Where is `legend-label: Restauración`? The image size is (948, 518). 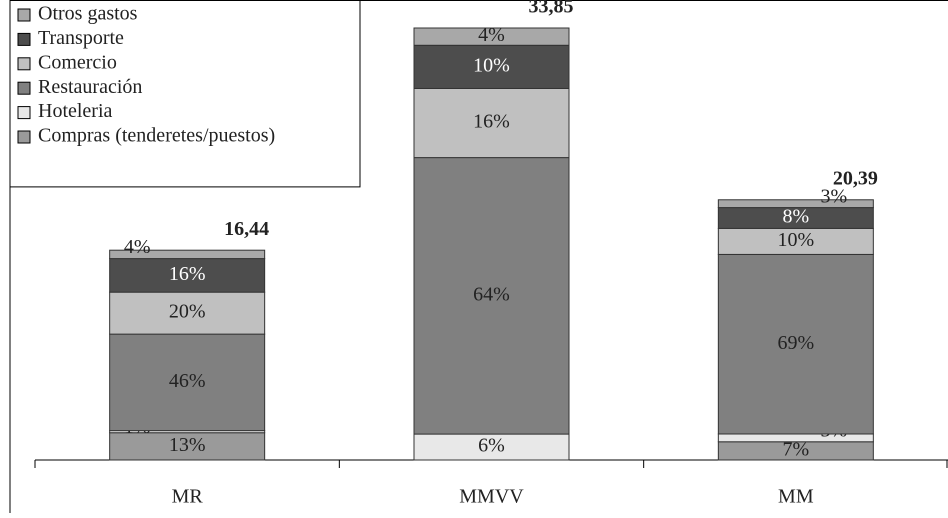 legend-label: Restauración is located at coordinates (90, 87).